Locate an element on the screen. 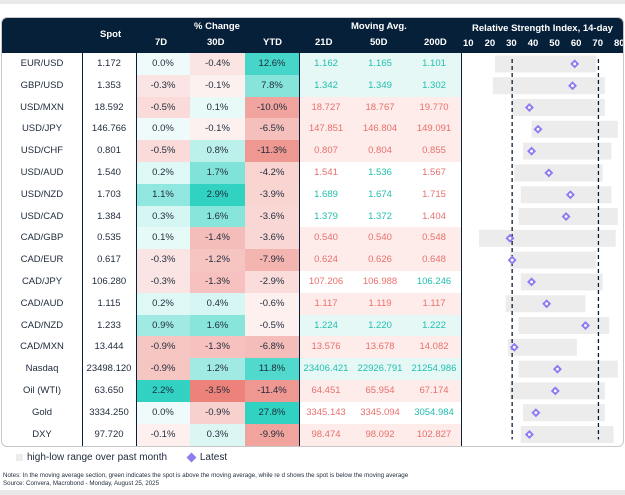 Image resolution: width=625 pixels, height=495 pixels. cell-spot: 13.444 is located at coordinates (109, 347).